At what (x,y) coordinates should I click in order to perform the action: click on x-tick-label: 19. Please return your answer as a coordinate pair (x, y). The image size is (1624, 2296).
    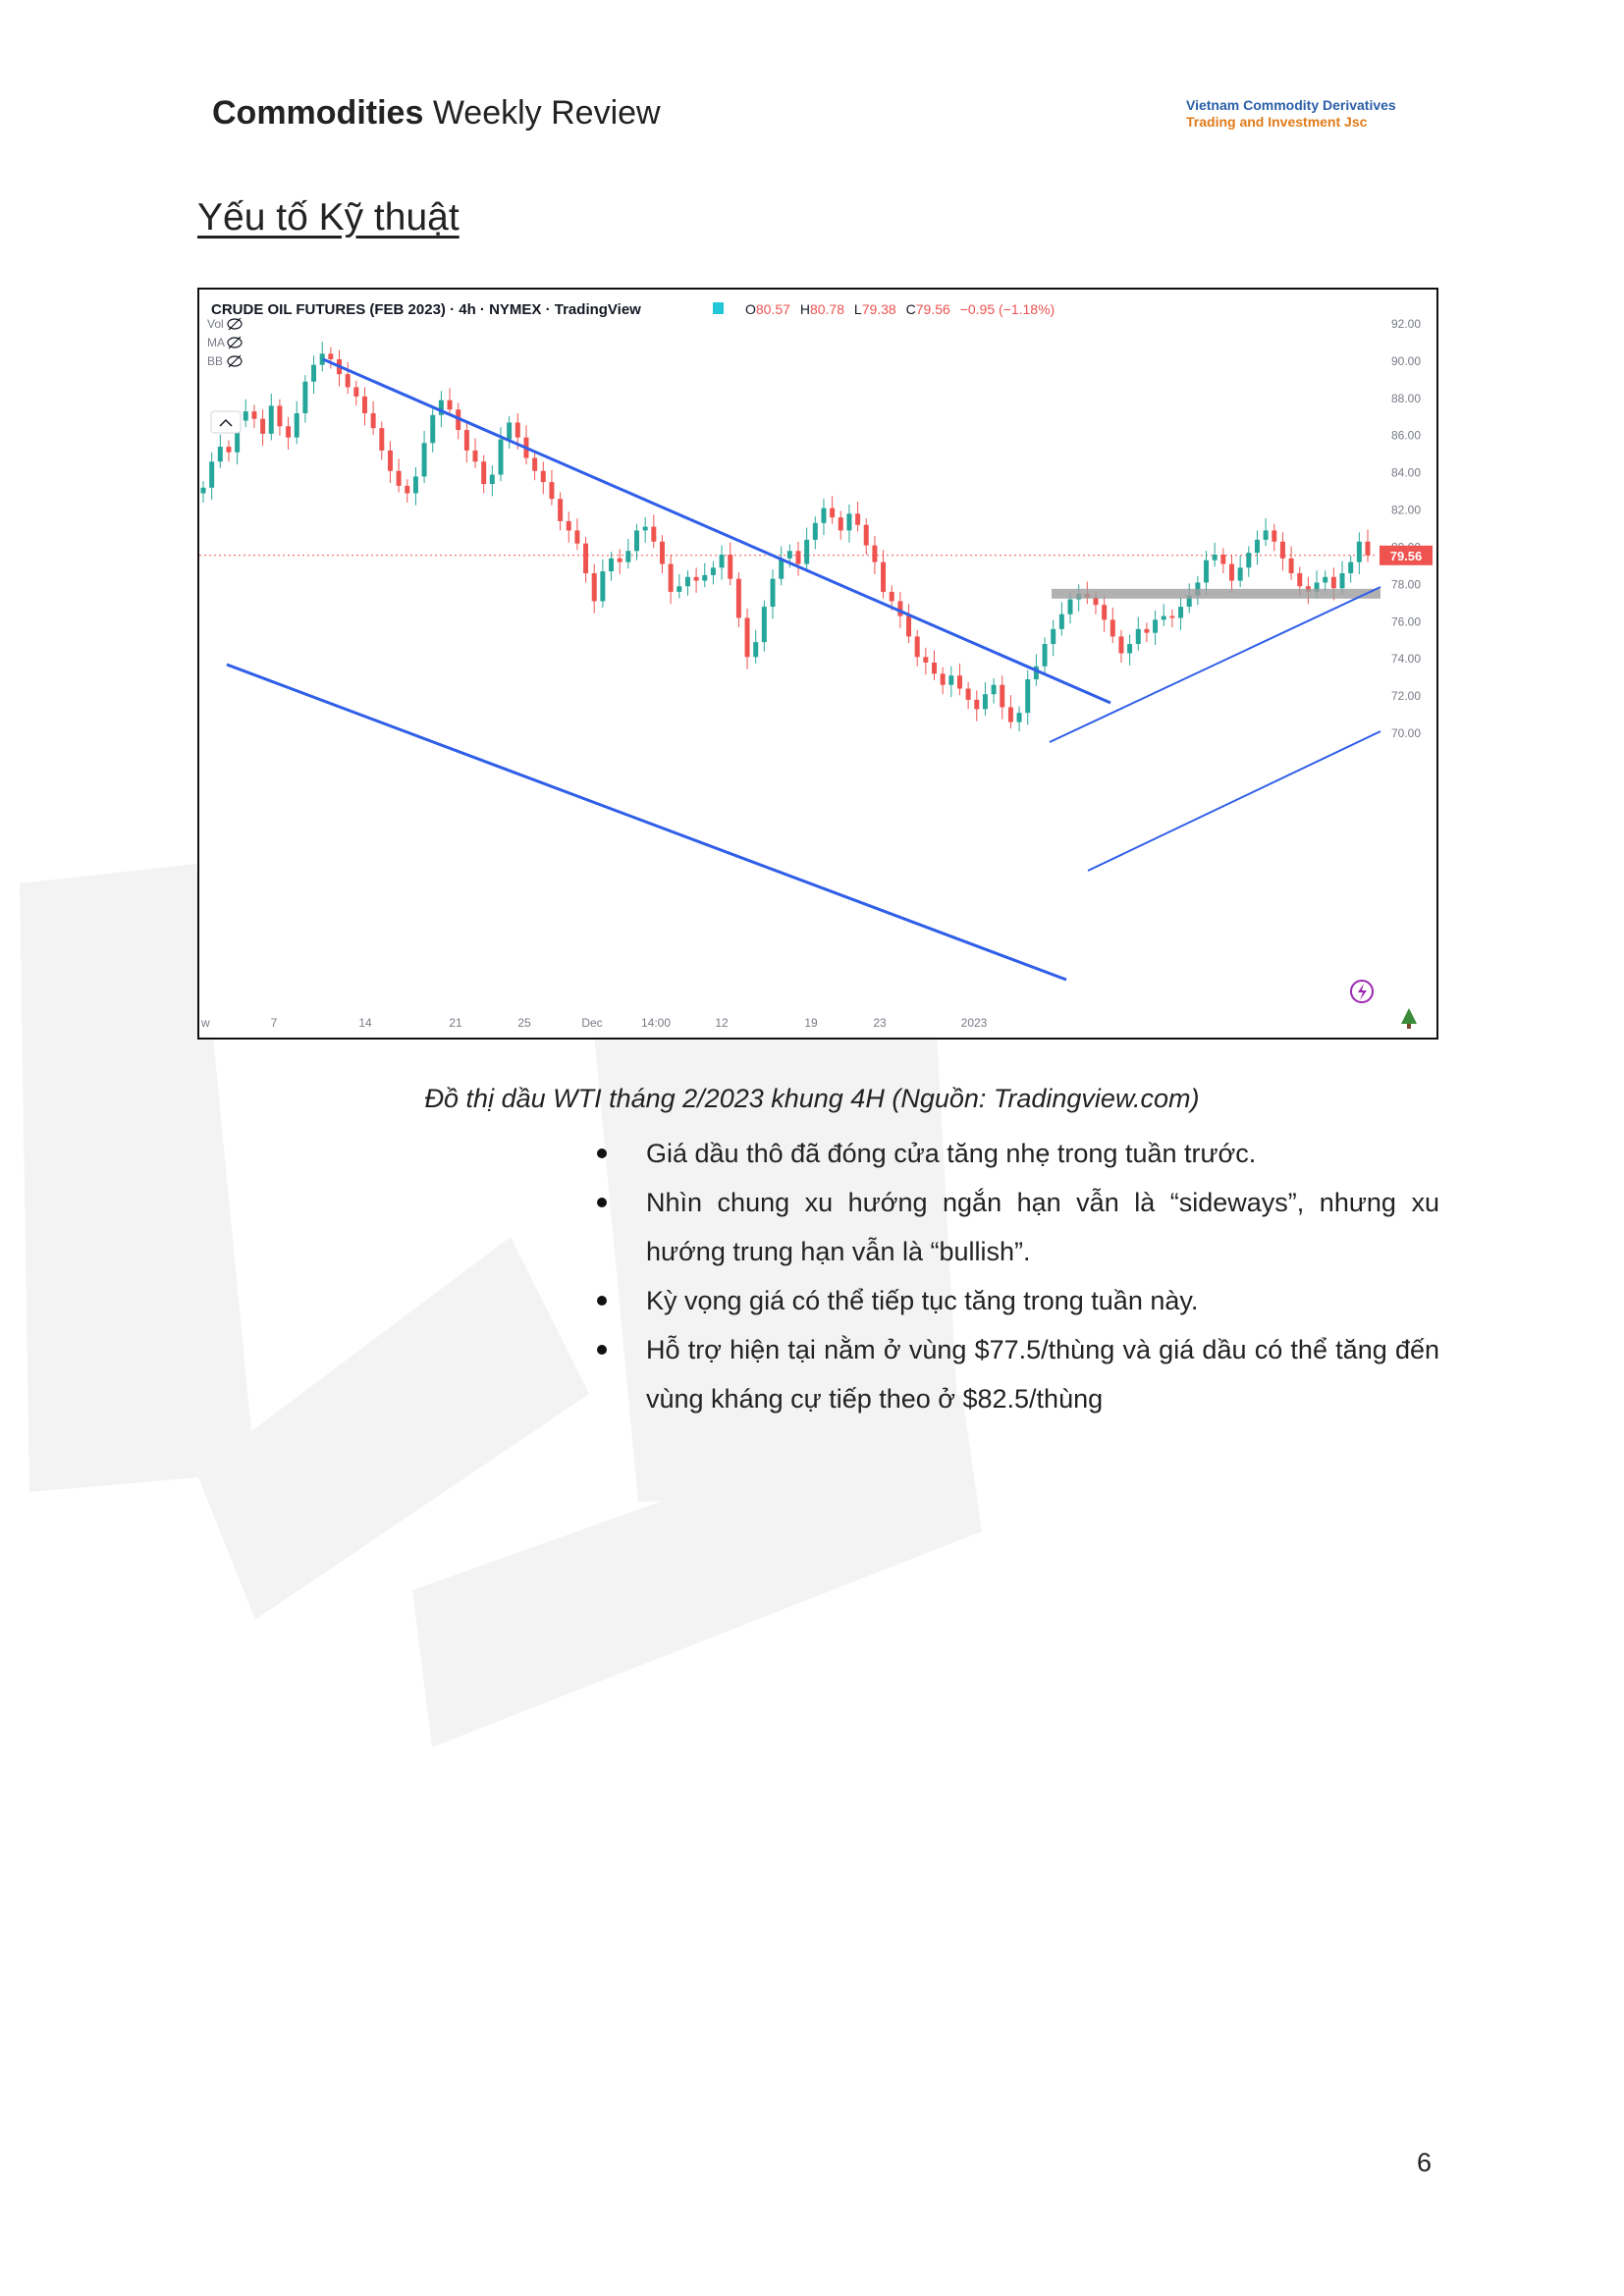
    Looking at the image, I should click on (811, 1023).